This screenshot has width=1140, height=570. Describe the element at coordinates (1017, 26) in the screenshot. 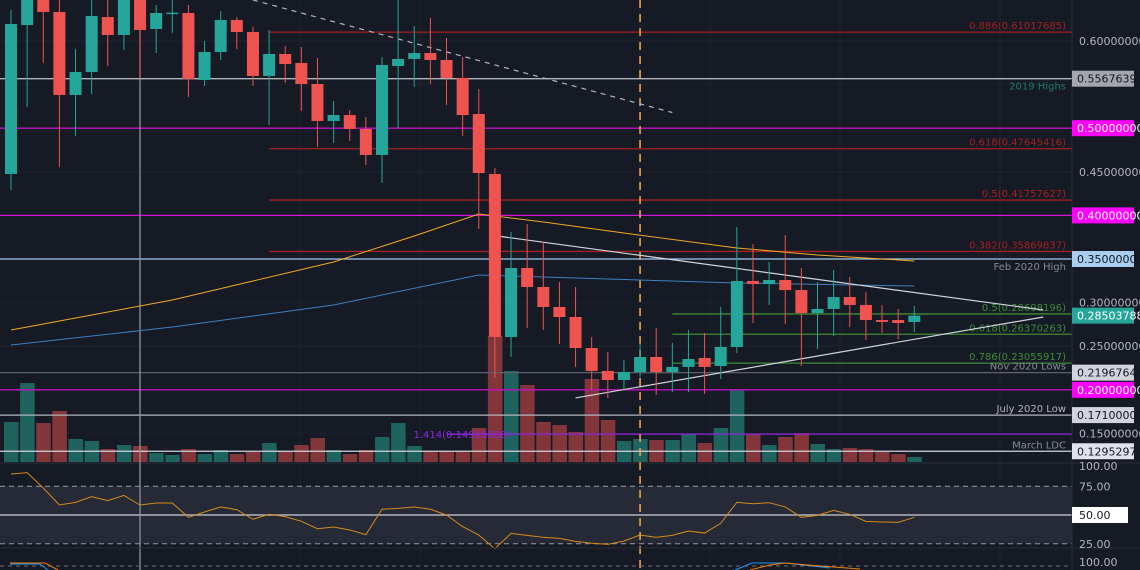

I see `level-label: 0.886(0.61017685)` at that location.